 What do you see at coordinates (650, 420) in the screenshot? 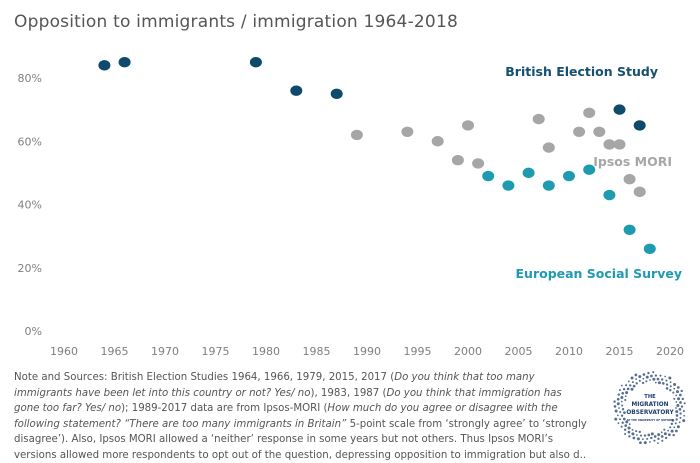
I see `logo-text: AT THE UNIVERSITY OF OXFORD` at bounding box center [650, 420].